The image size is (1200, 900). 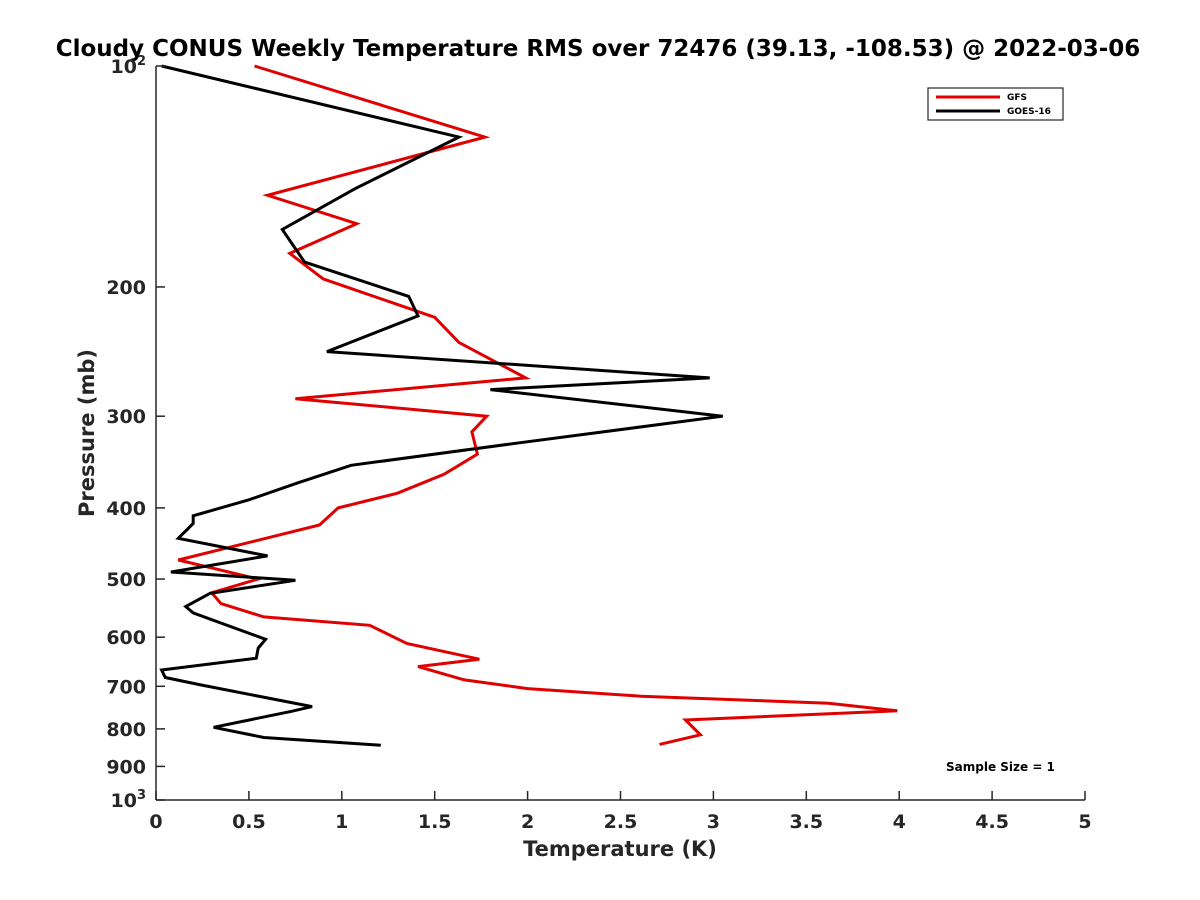 What do you see at coordinates (1084, 822) in the screenshot?
I see `x-tick-label: 5` at bounding box center [1084, 822].